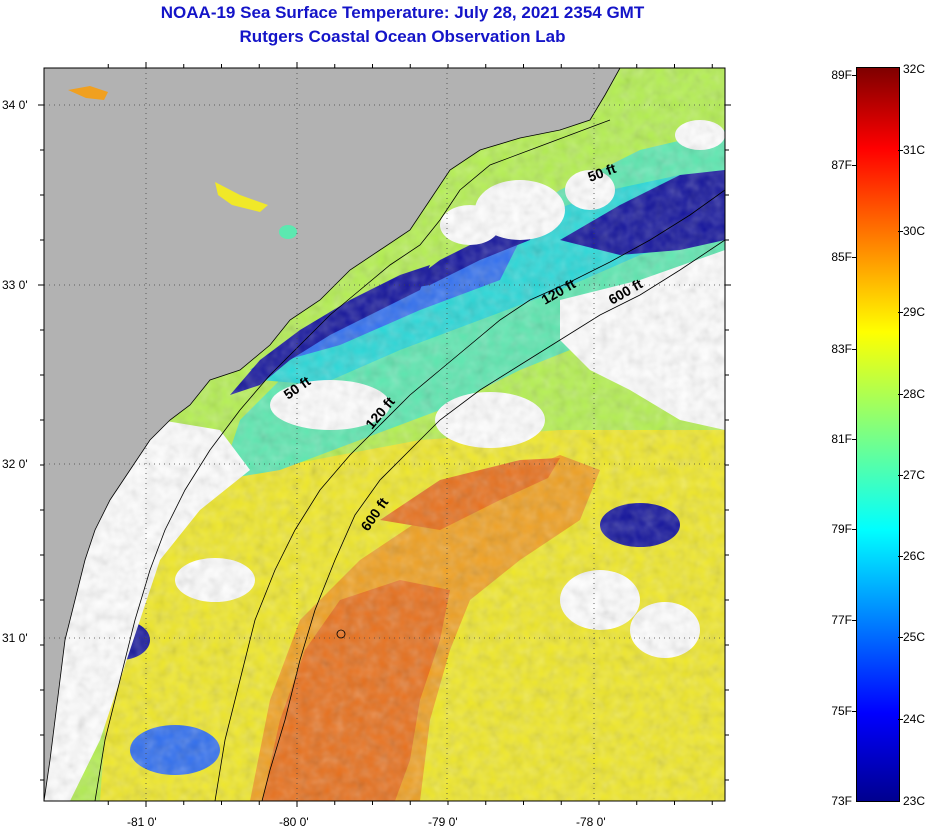 This screenshot has height=832, width=936. I want to click on lon-label: -79 0', so click(443, 822).